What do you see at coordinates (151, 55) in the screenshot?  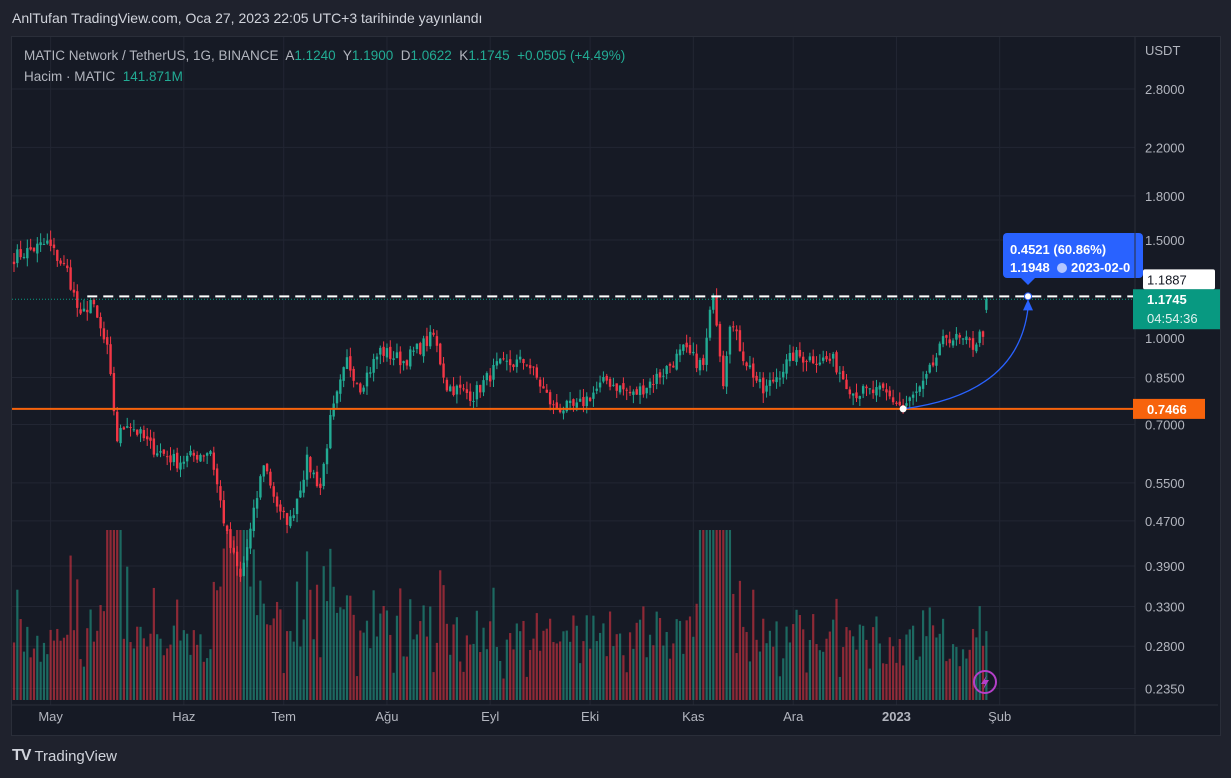 I see `symbol-title: MATIC Network / TetherUS, 1G, BINANCE` at bounding box center [151, 55].